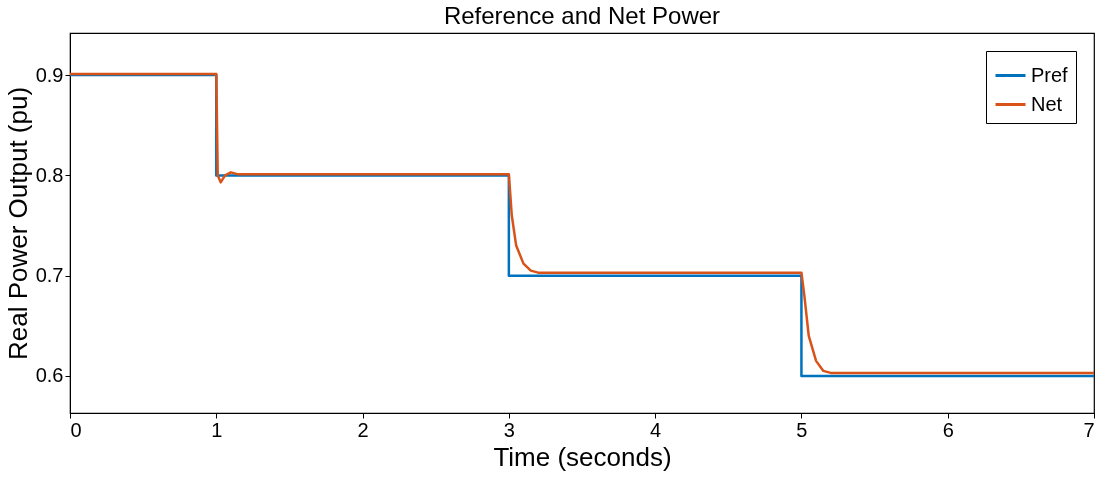 The height and width of the screenshot is (483, 1112). Describe the element at coordinates (948, 429) in the screenshot. I see `x-tick-label: 6` at that location.